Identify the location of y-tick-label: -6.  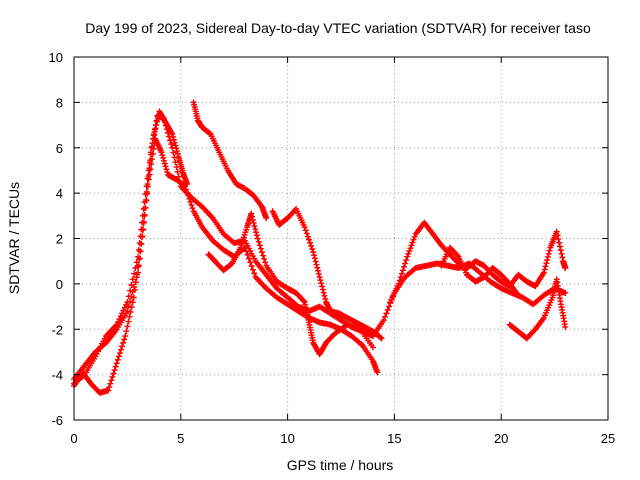
(57, 420).